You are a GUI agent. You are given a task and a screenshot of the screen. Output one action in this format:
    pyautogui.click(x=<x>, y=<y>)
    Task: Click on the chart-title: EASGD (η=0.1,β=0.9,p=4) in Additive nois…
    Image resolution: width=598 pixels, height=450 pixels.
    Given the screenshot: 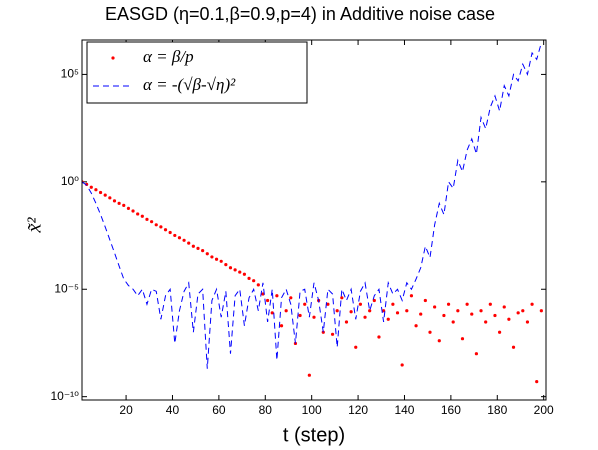 What is the action you would take?
    pyautogui.click(x=300, y=14)
    